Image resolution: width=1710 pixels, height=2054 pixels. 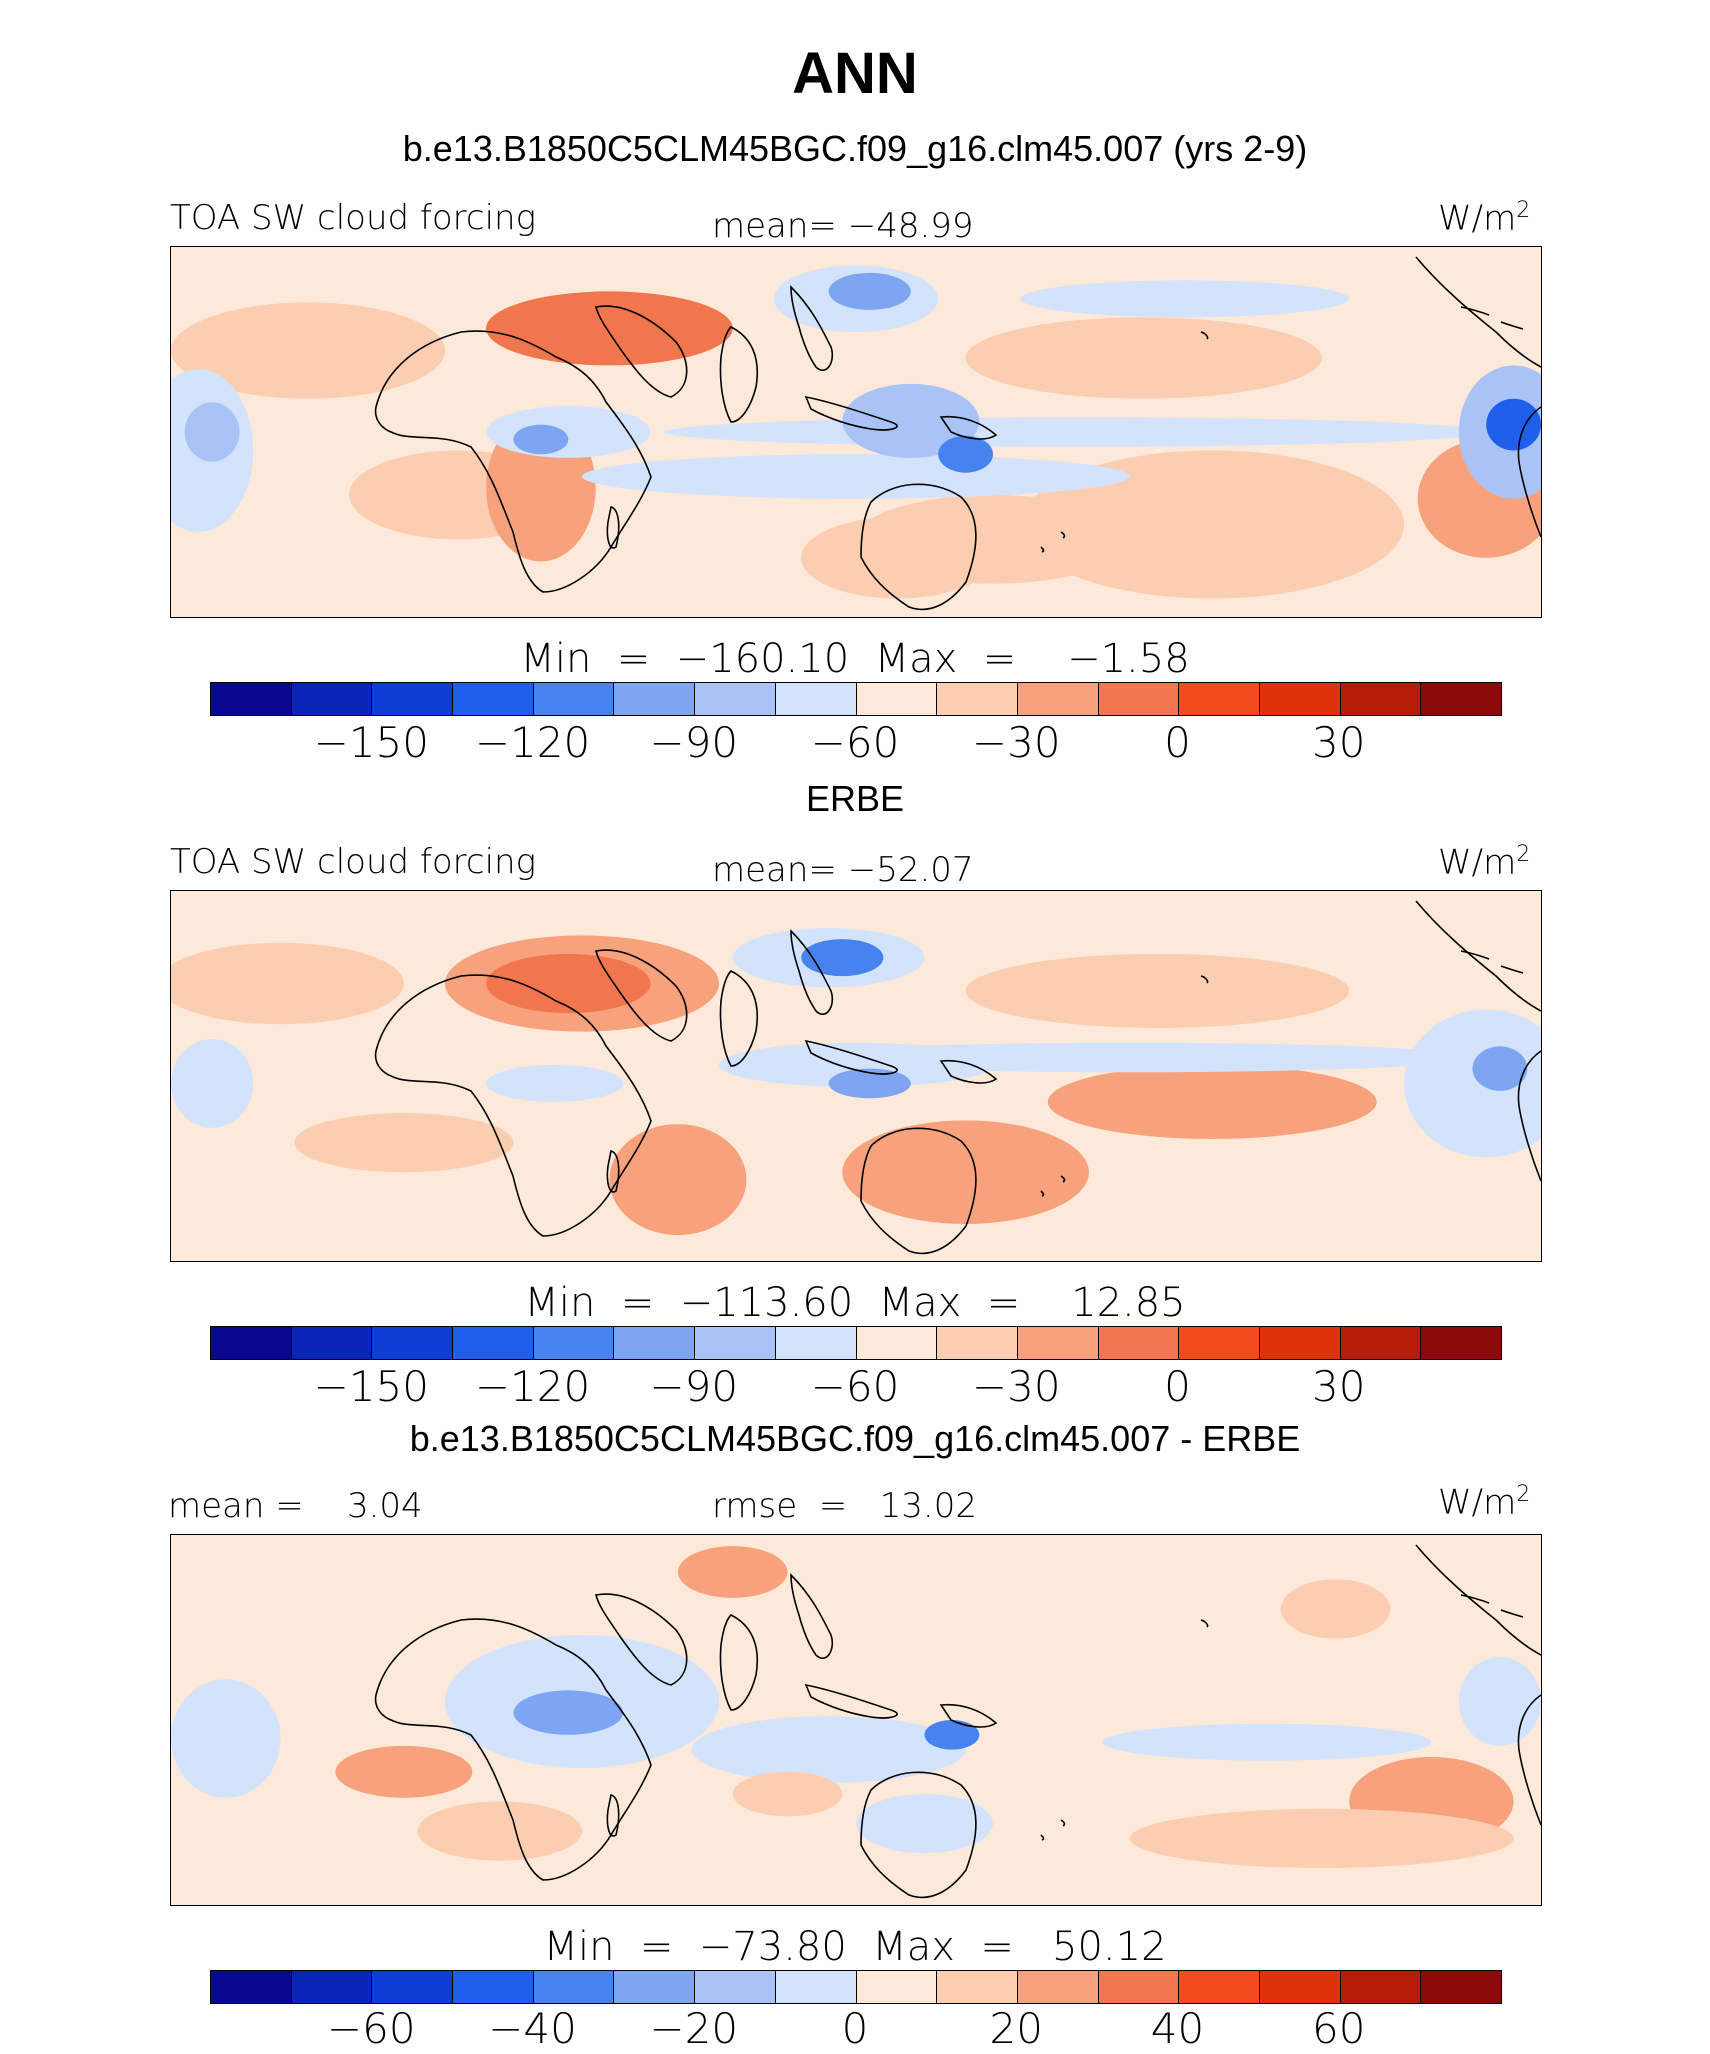 I want to click on colorbar-tick-label: −90, so click(x=694, y=742).